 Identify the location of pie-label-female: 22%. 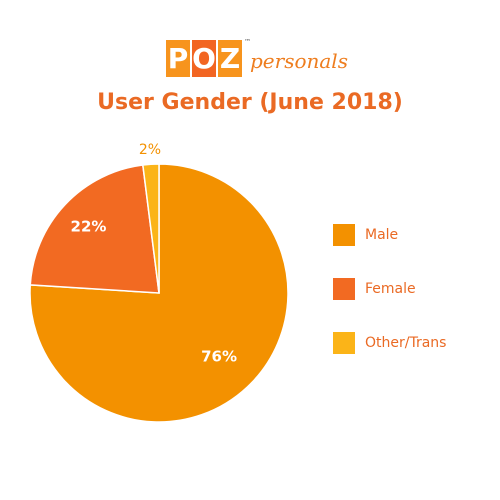
(89, 226).